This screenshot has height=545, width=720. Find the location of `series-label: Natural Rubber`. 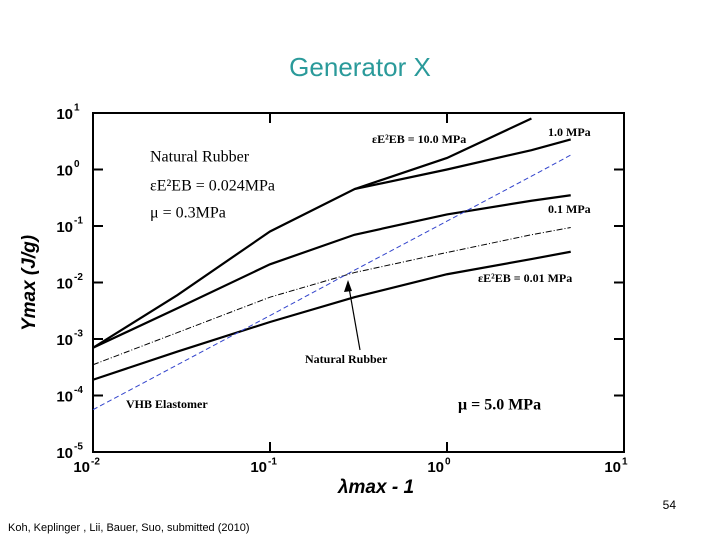

series-label: Natural Rubber is located at coordinates (346, 359).